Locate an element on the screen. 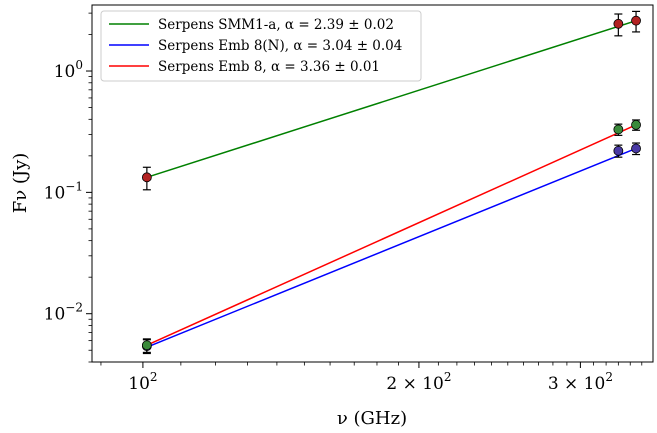  legend-frame is located at coordinates (261, 46).